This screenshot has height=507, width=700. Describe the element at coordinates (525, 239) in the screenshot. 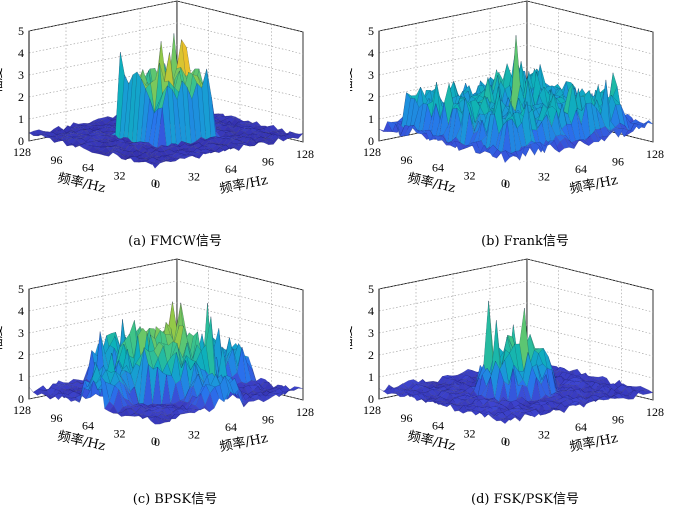

I see `panel-b-caption: (b) Frank信号` at that location.